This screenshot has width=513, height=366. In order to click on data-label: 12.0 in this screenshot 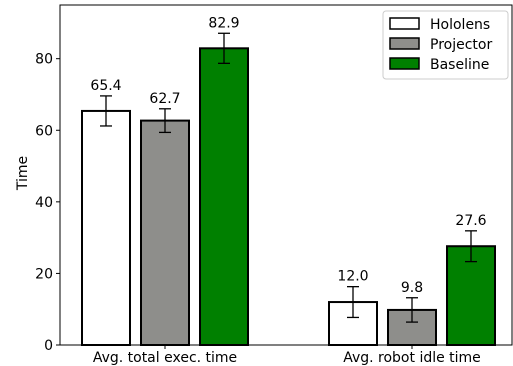, I will do `click(352, 277)`.